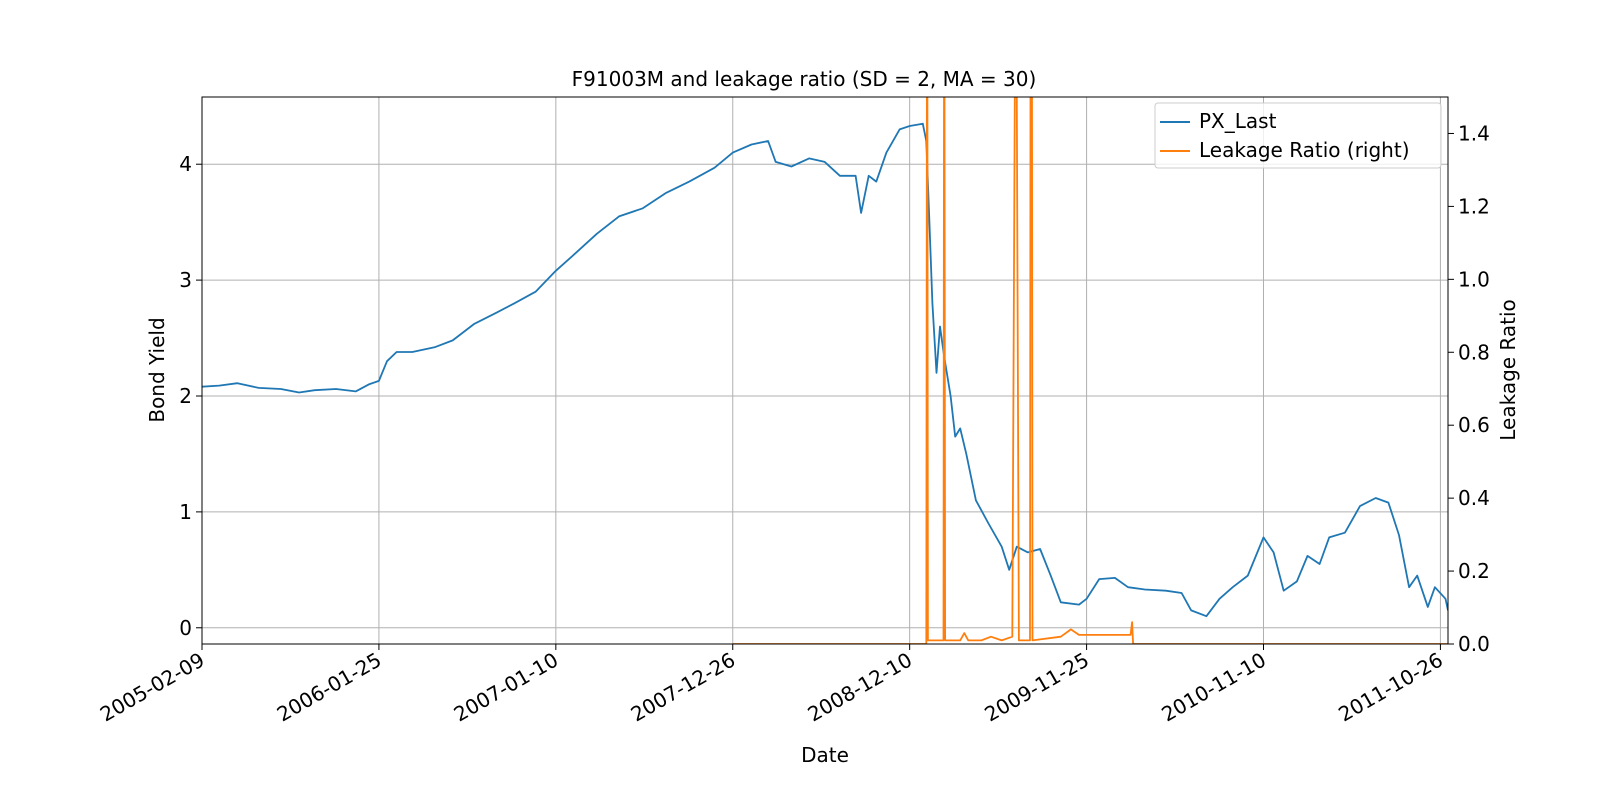 This screenshot has width=1600, height=804. I want to click on y2-tick-label: 1.4, so click(1474, 133).